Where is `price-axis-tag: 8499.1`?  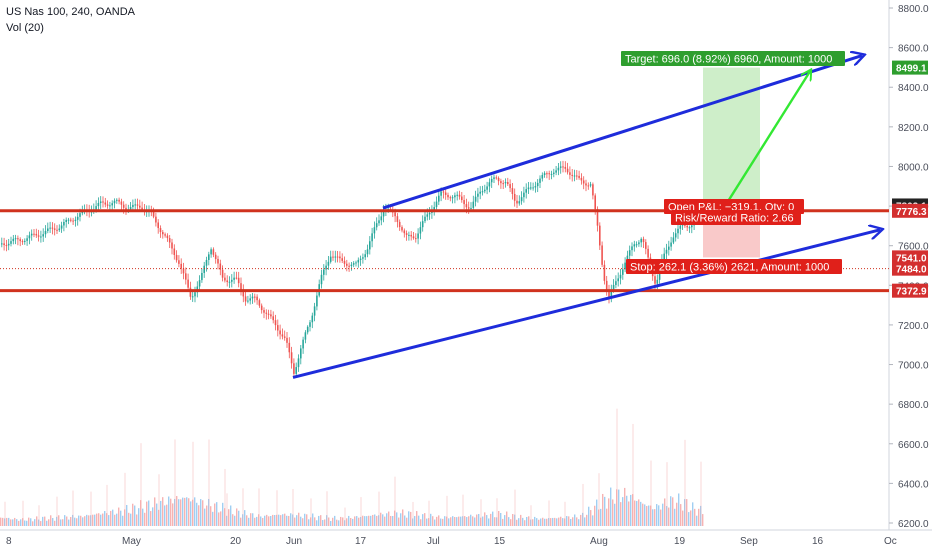 price-axis-tag: 8499.1 is located at coordinates (911, 69).